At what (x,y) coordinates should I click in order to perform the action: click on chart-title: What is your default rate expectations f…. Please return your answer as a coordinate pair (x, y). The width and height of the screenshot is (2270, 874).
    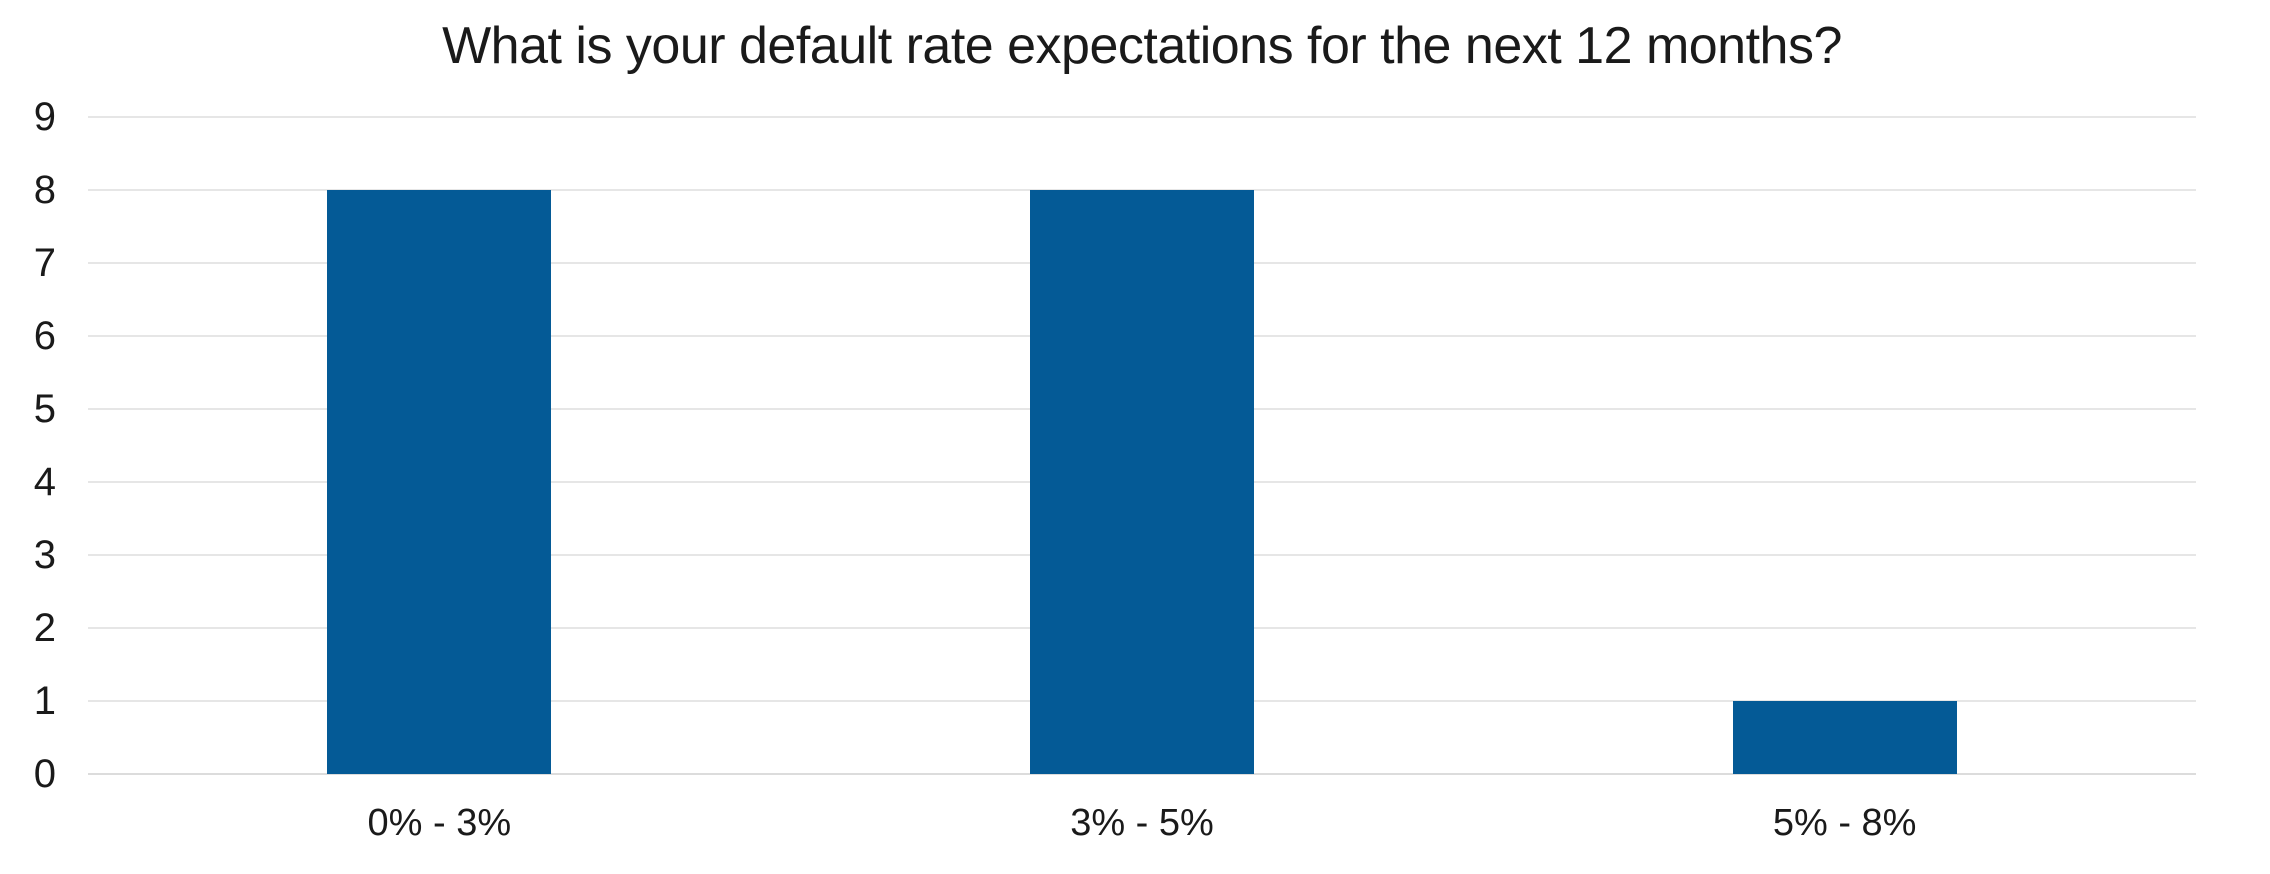
    Looking at the image, I should click on (1142, 46).